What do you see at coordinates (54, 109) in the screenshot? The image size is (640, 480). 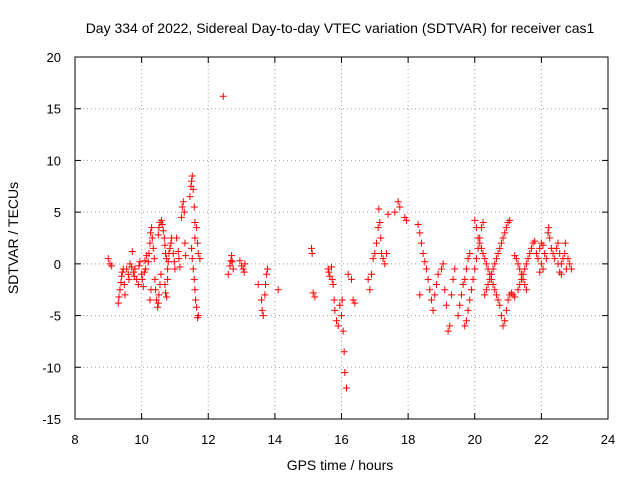 I see `y-tick-label: 15` at bounding box center [54, 109].